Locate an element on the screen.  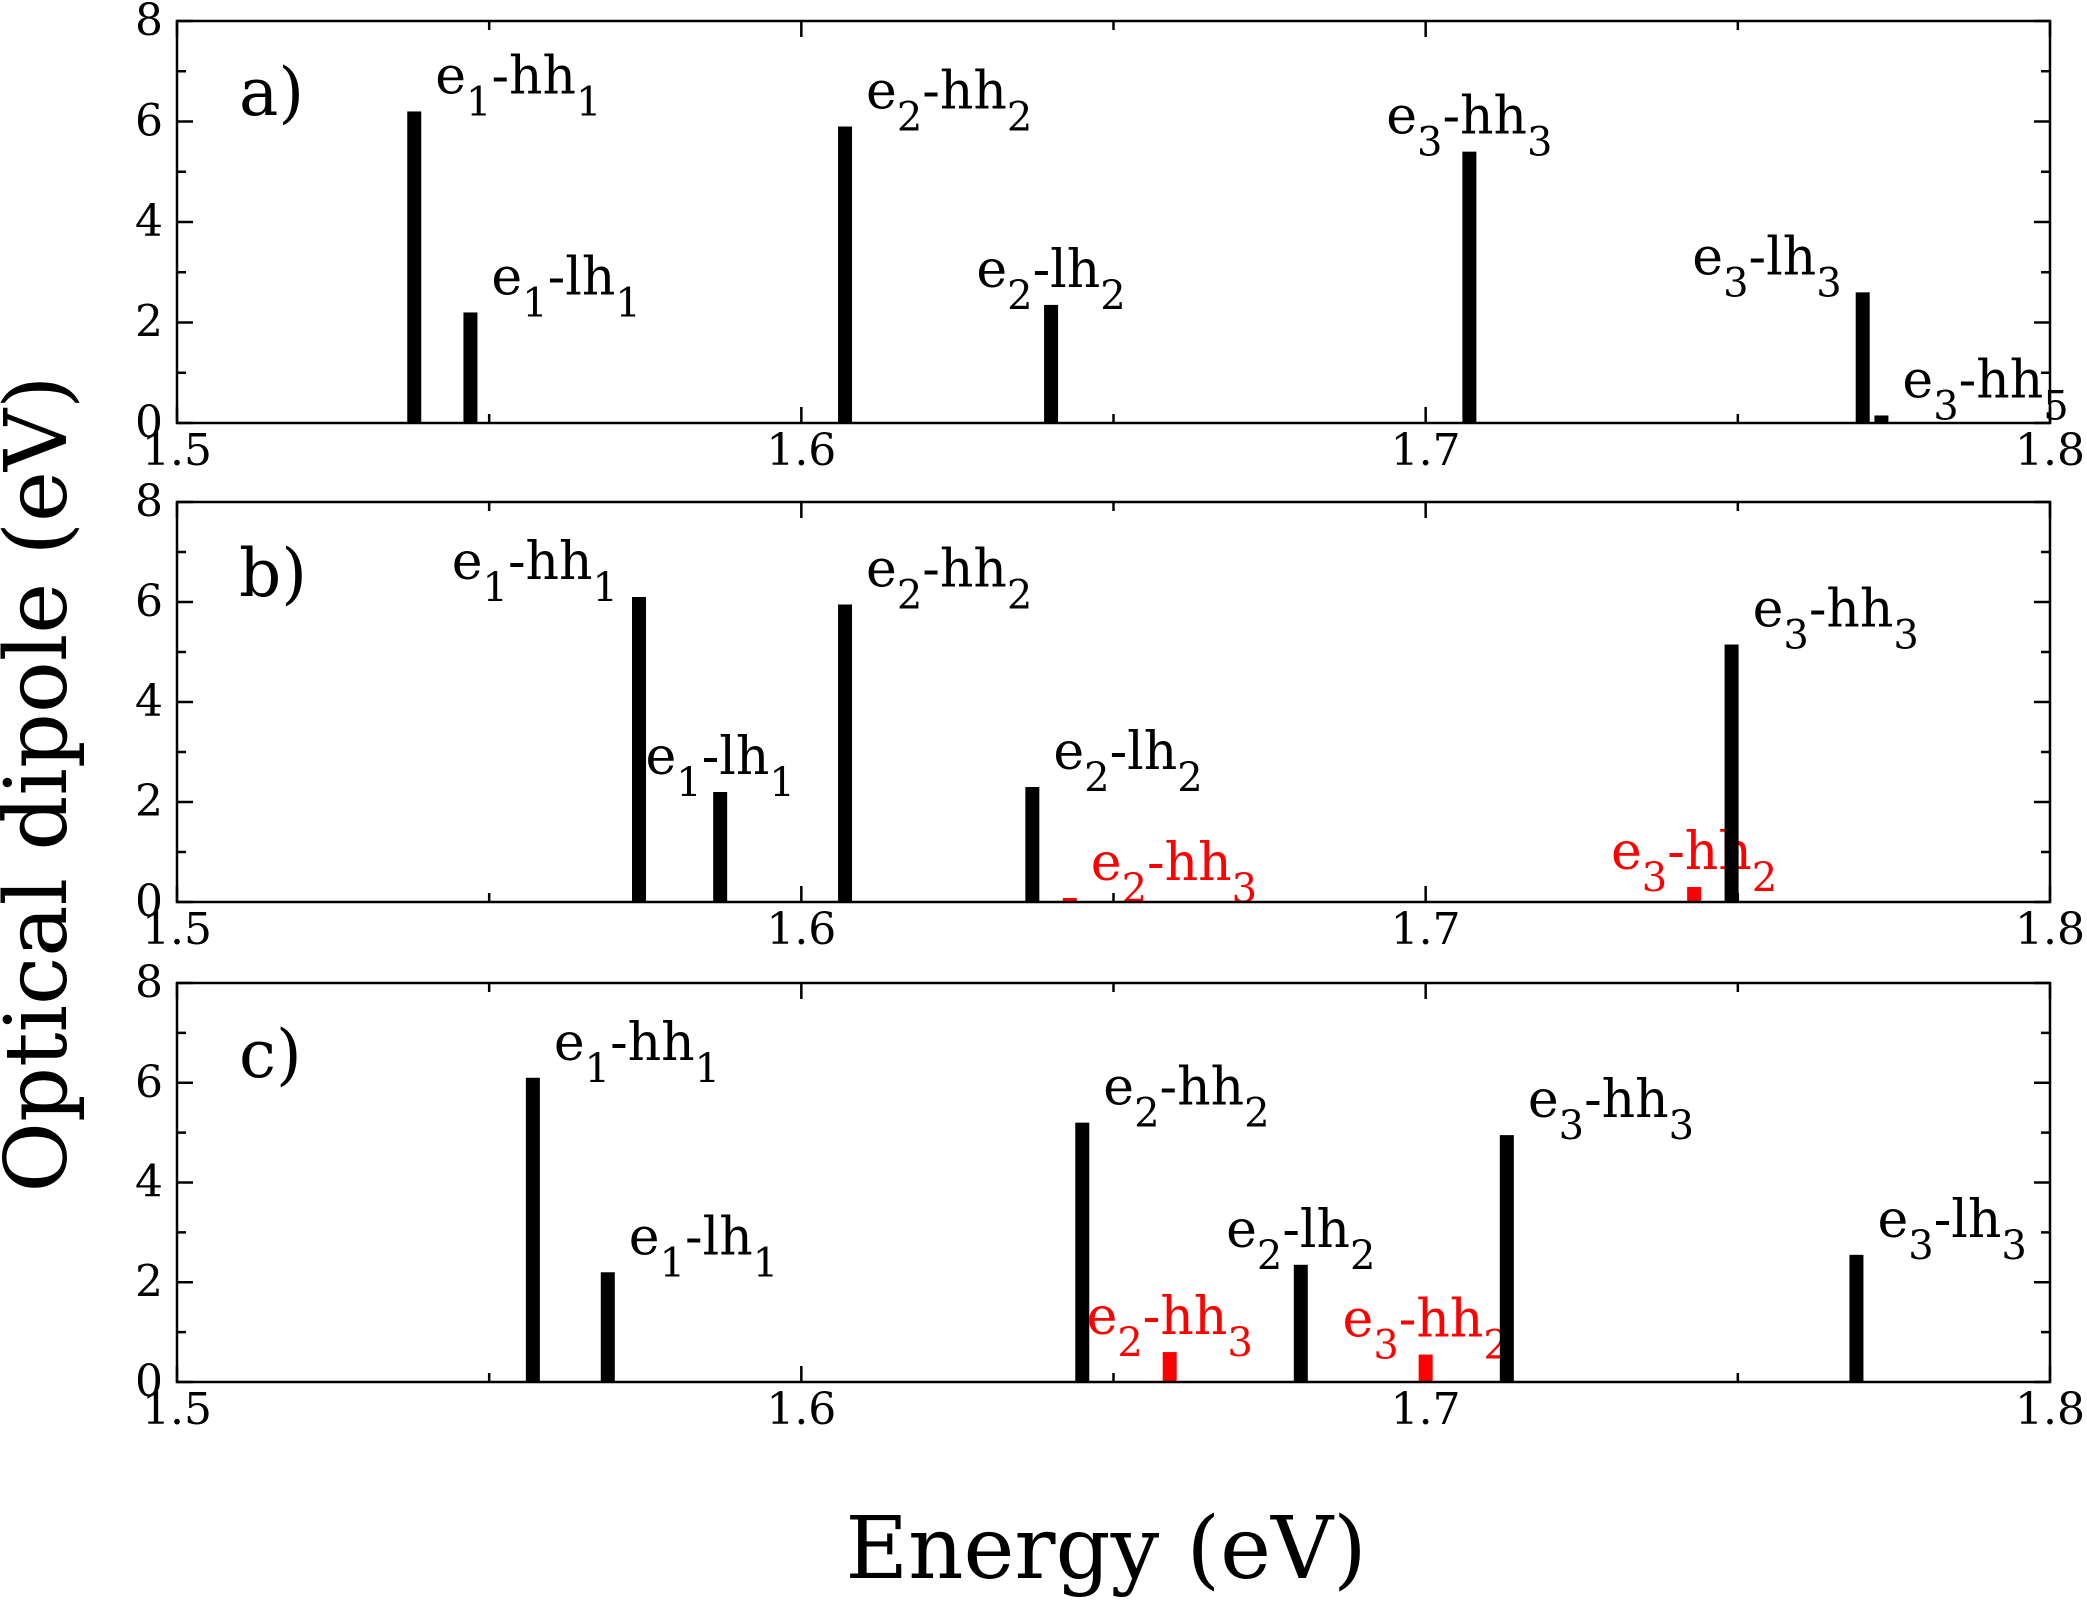
bar-label: e2-hh2 is located at coordinates (949, 101).